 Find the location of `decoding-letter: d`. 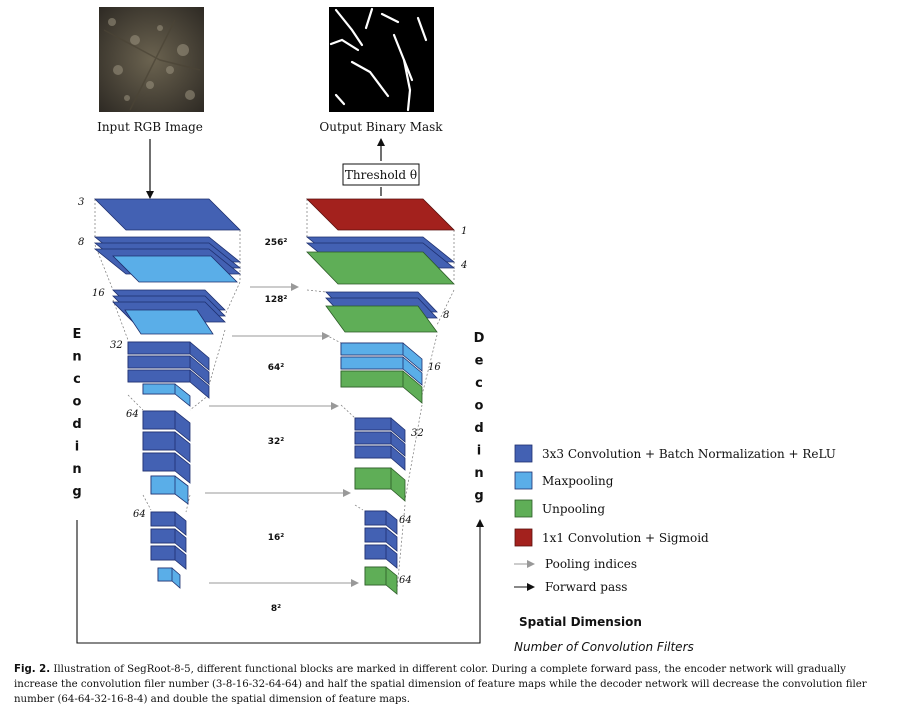

decoding-letter: d is located at coordinates (478, 428).